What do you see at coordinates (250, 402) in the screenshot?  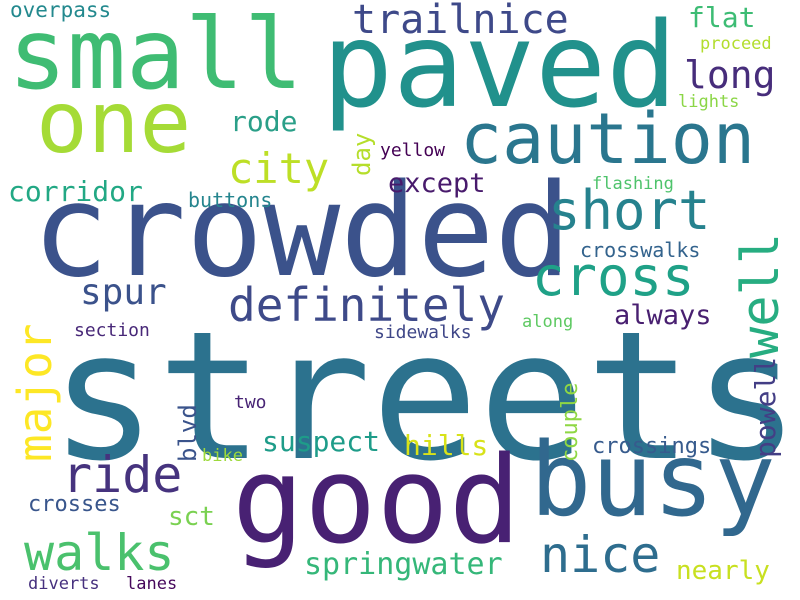 I see `word-two: two` at bounding box center [250, 402].